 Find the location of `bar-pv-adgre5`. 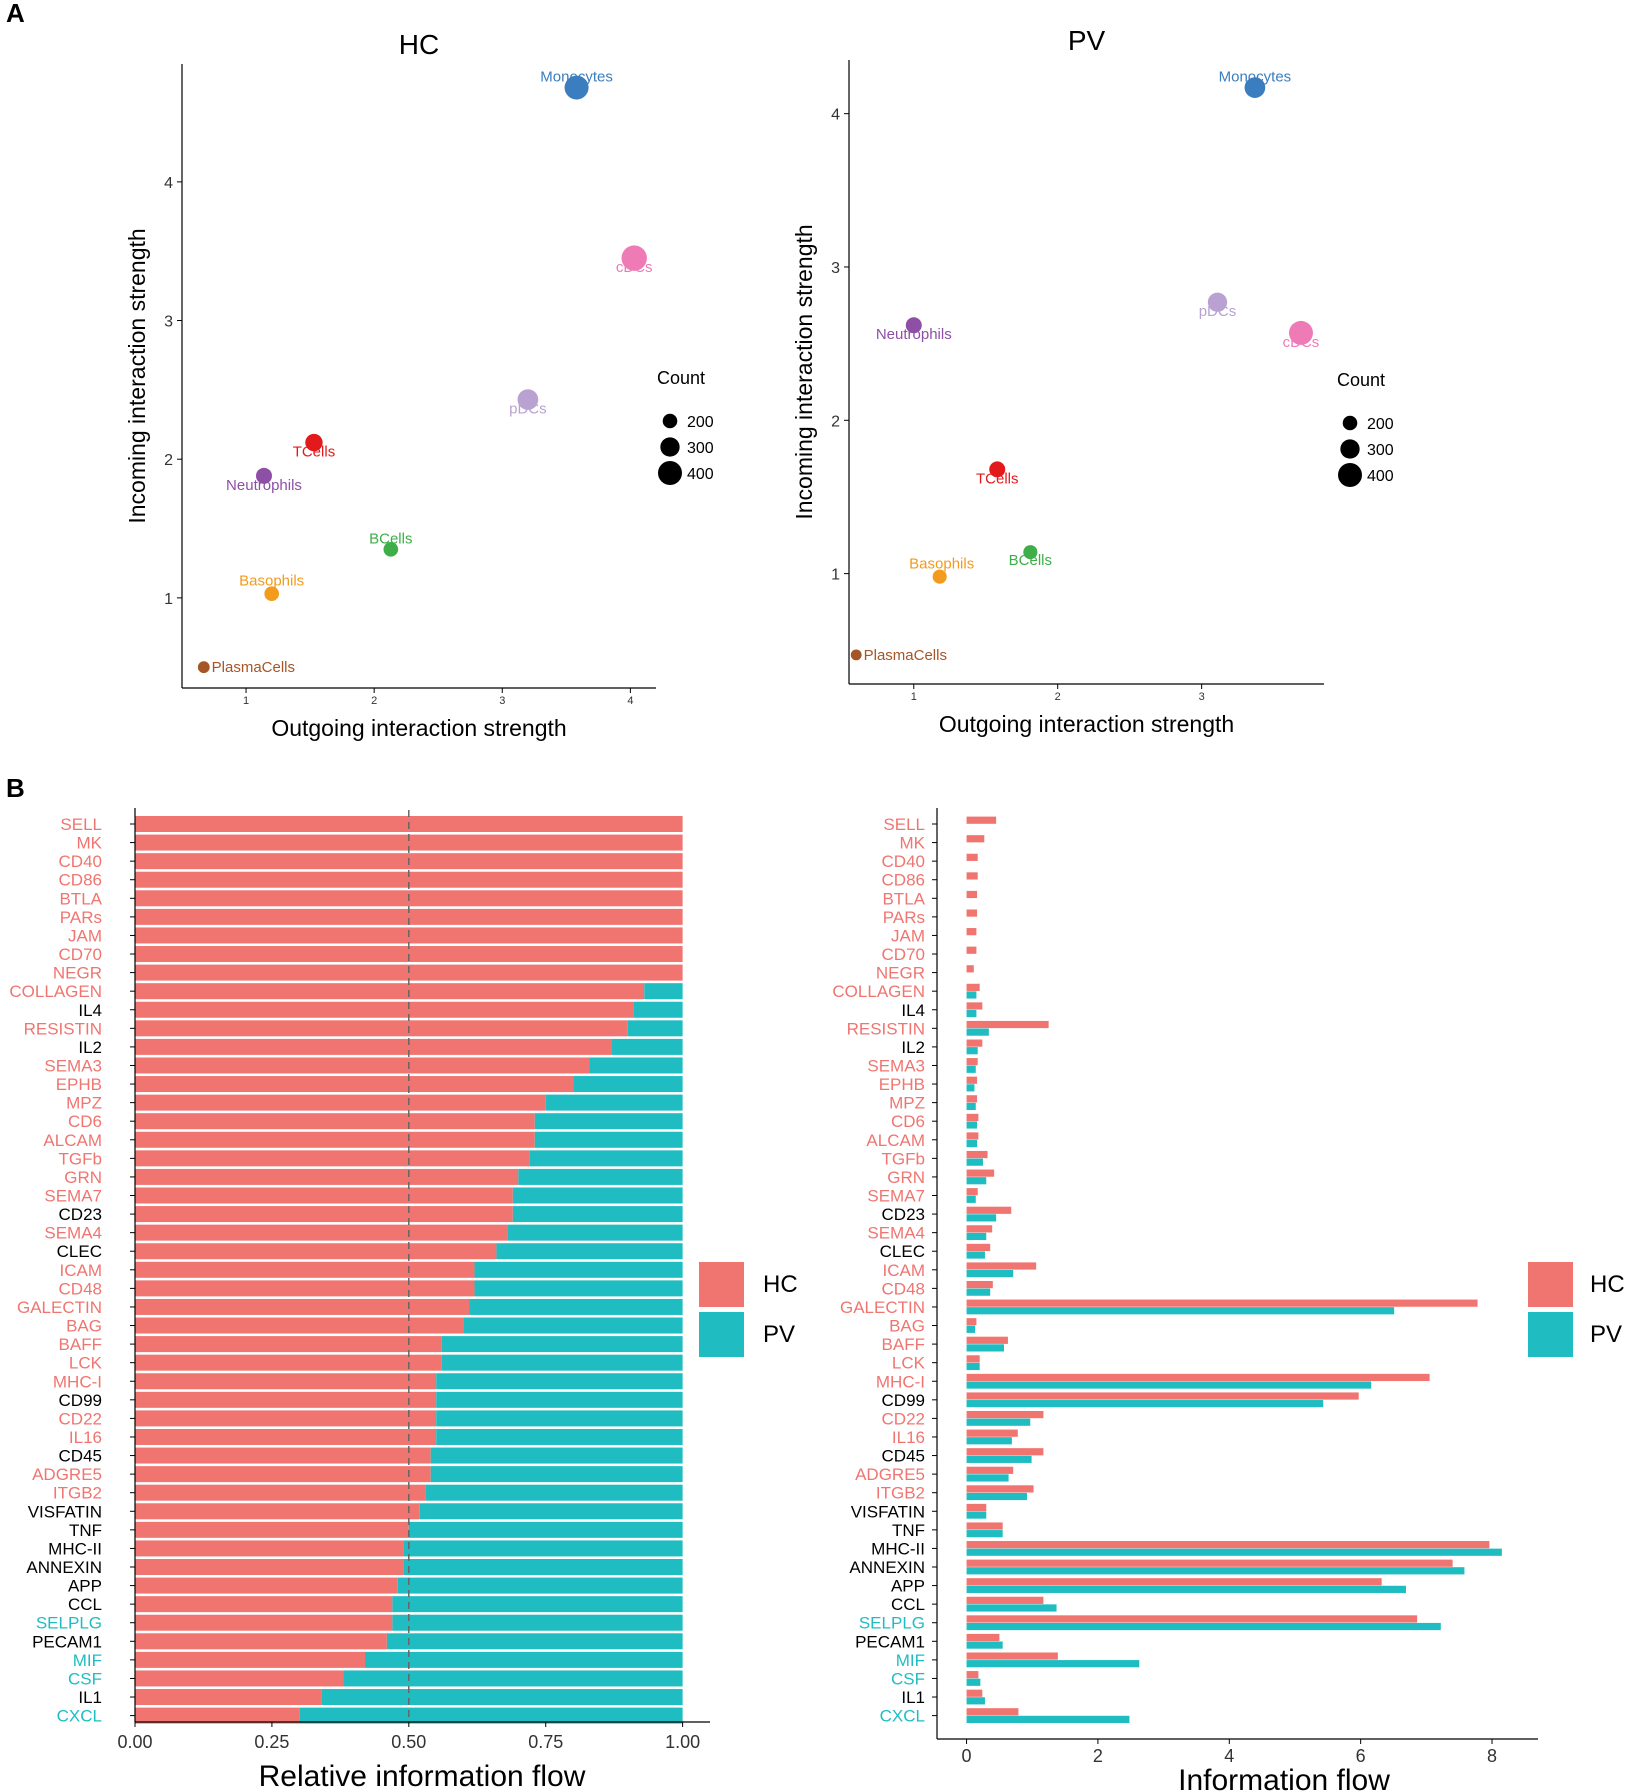

bar-pv-adgre5 is located at coordinates (556, 1474).